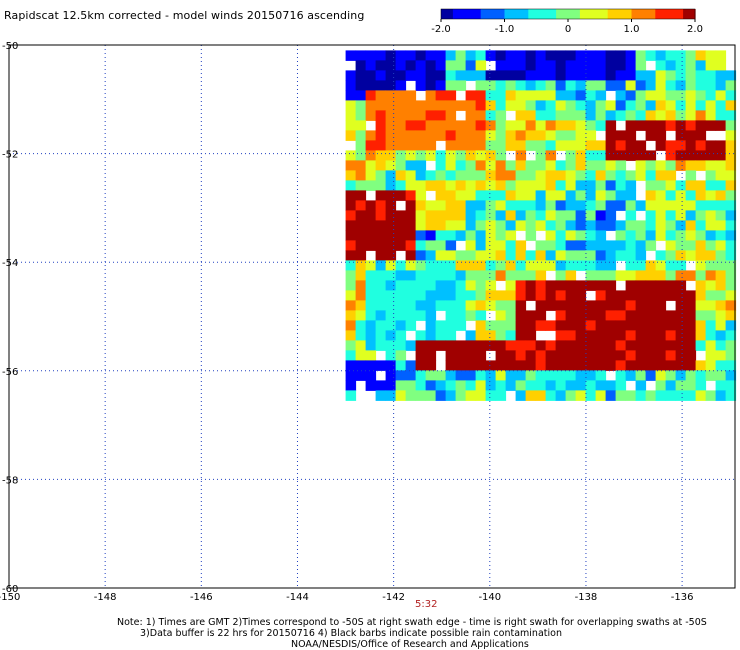 The image size is (740, 650). I want to click on x-tick-label: -146, so click(201, 597).